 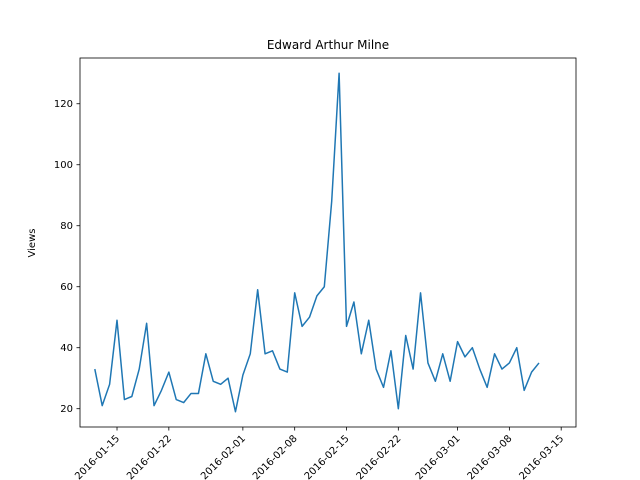 What do you see at coordinates (63, 165) in the screenshot?
I see `y-tick-label: 100` at bounding box center [63, 165].